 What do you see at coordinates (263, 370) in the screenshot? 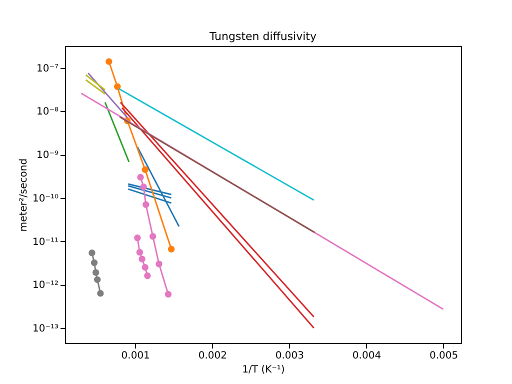
I see `x-axis-title: 1/T (K⁻¹)` at bounding box center [263, 370].